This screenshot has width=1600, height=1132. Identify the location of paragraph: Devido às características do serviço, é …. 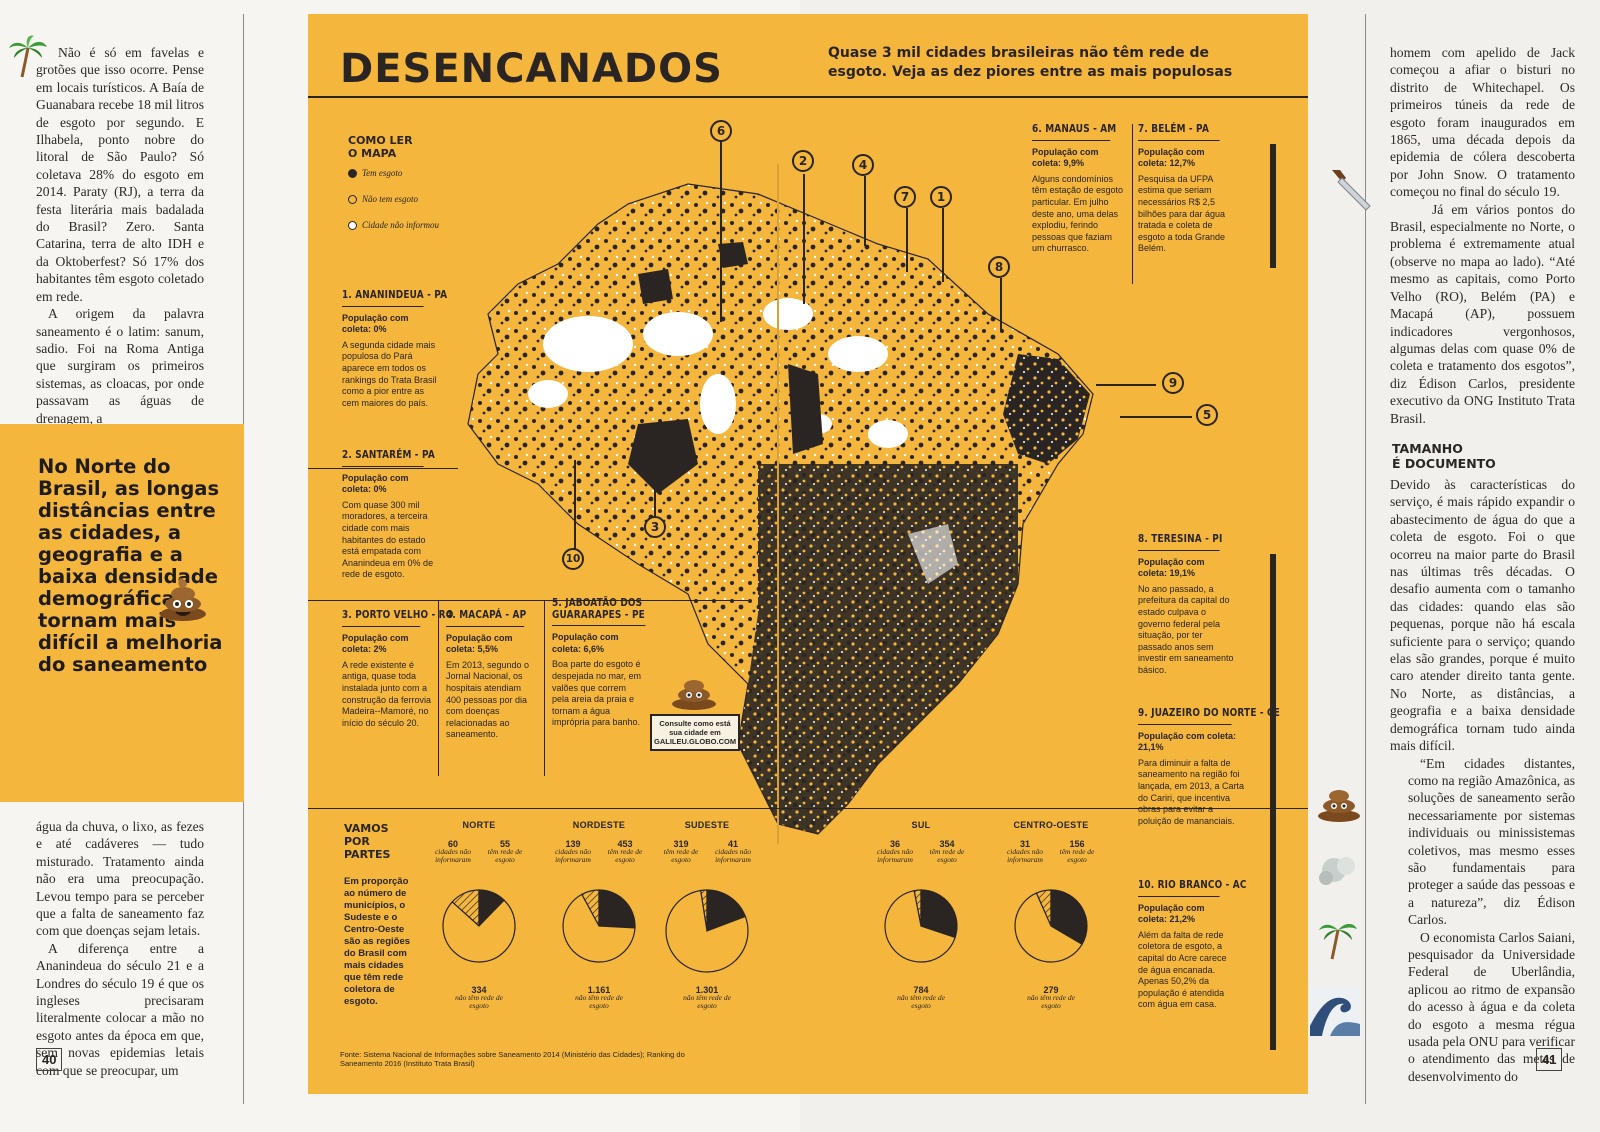
(1482, 615).